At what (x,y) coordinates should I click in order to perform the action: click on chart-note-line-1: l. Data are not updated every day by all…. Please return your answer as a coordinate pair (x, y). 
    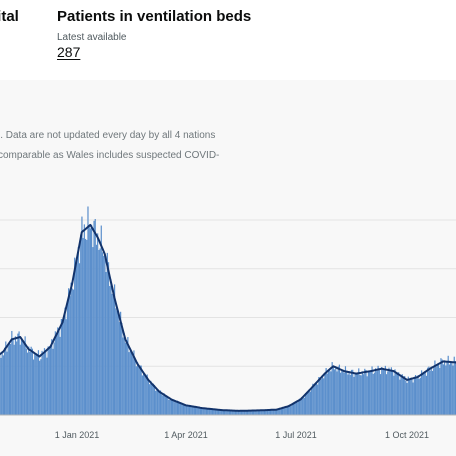
    Looking at the image, I should click on (108, 135).